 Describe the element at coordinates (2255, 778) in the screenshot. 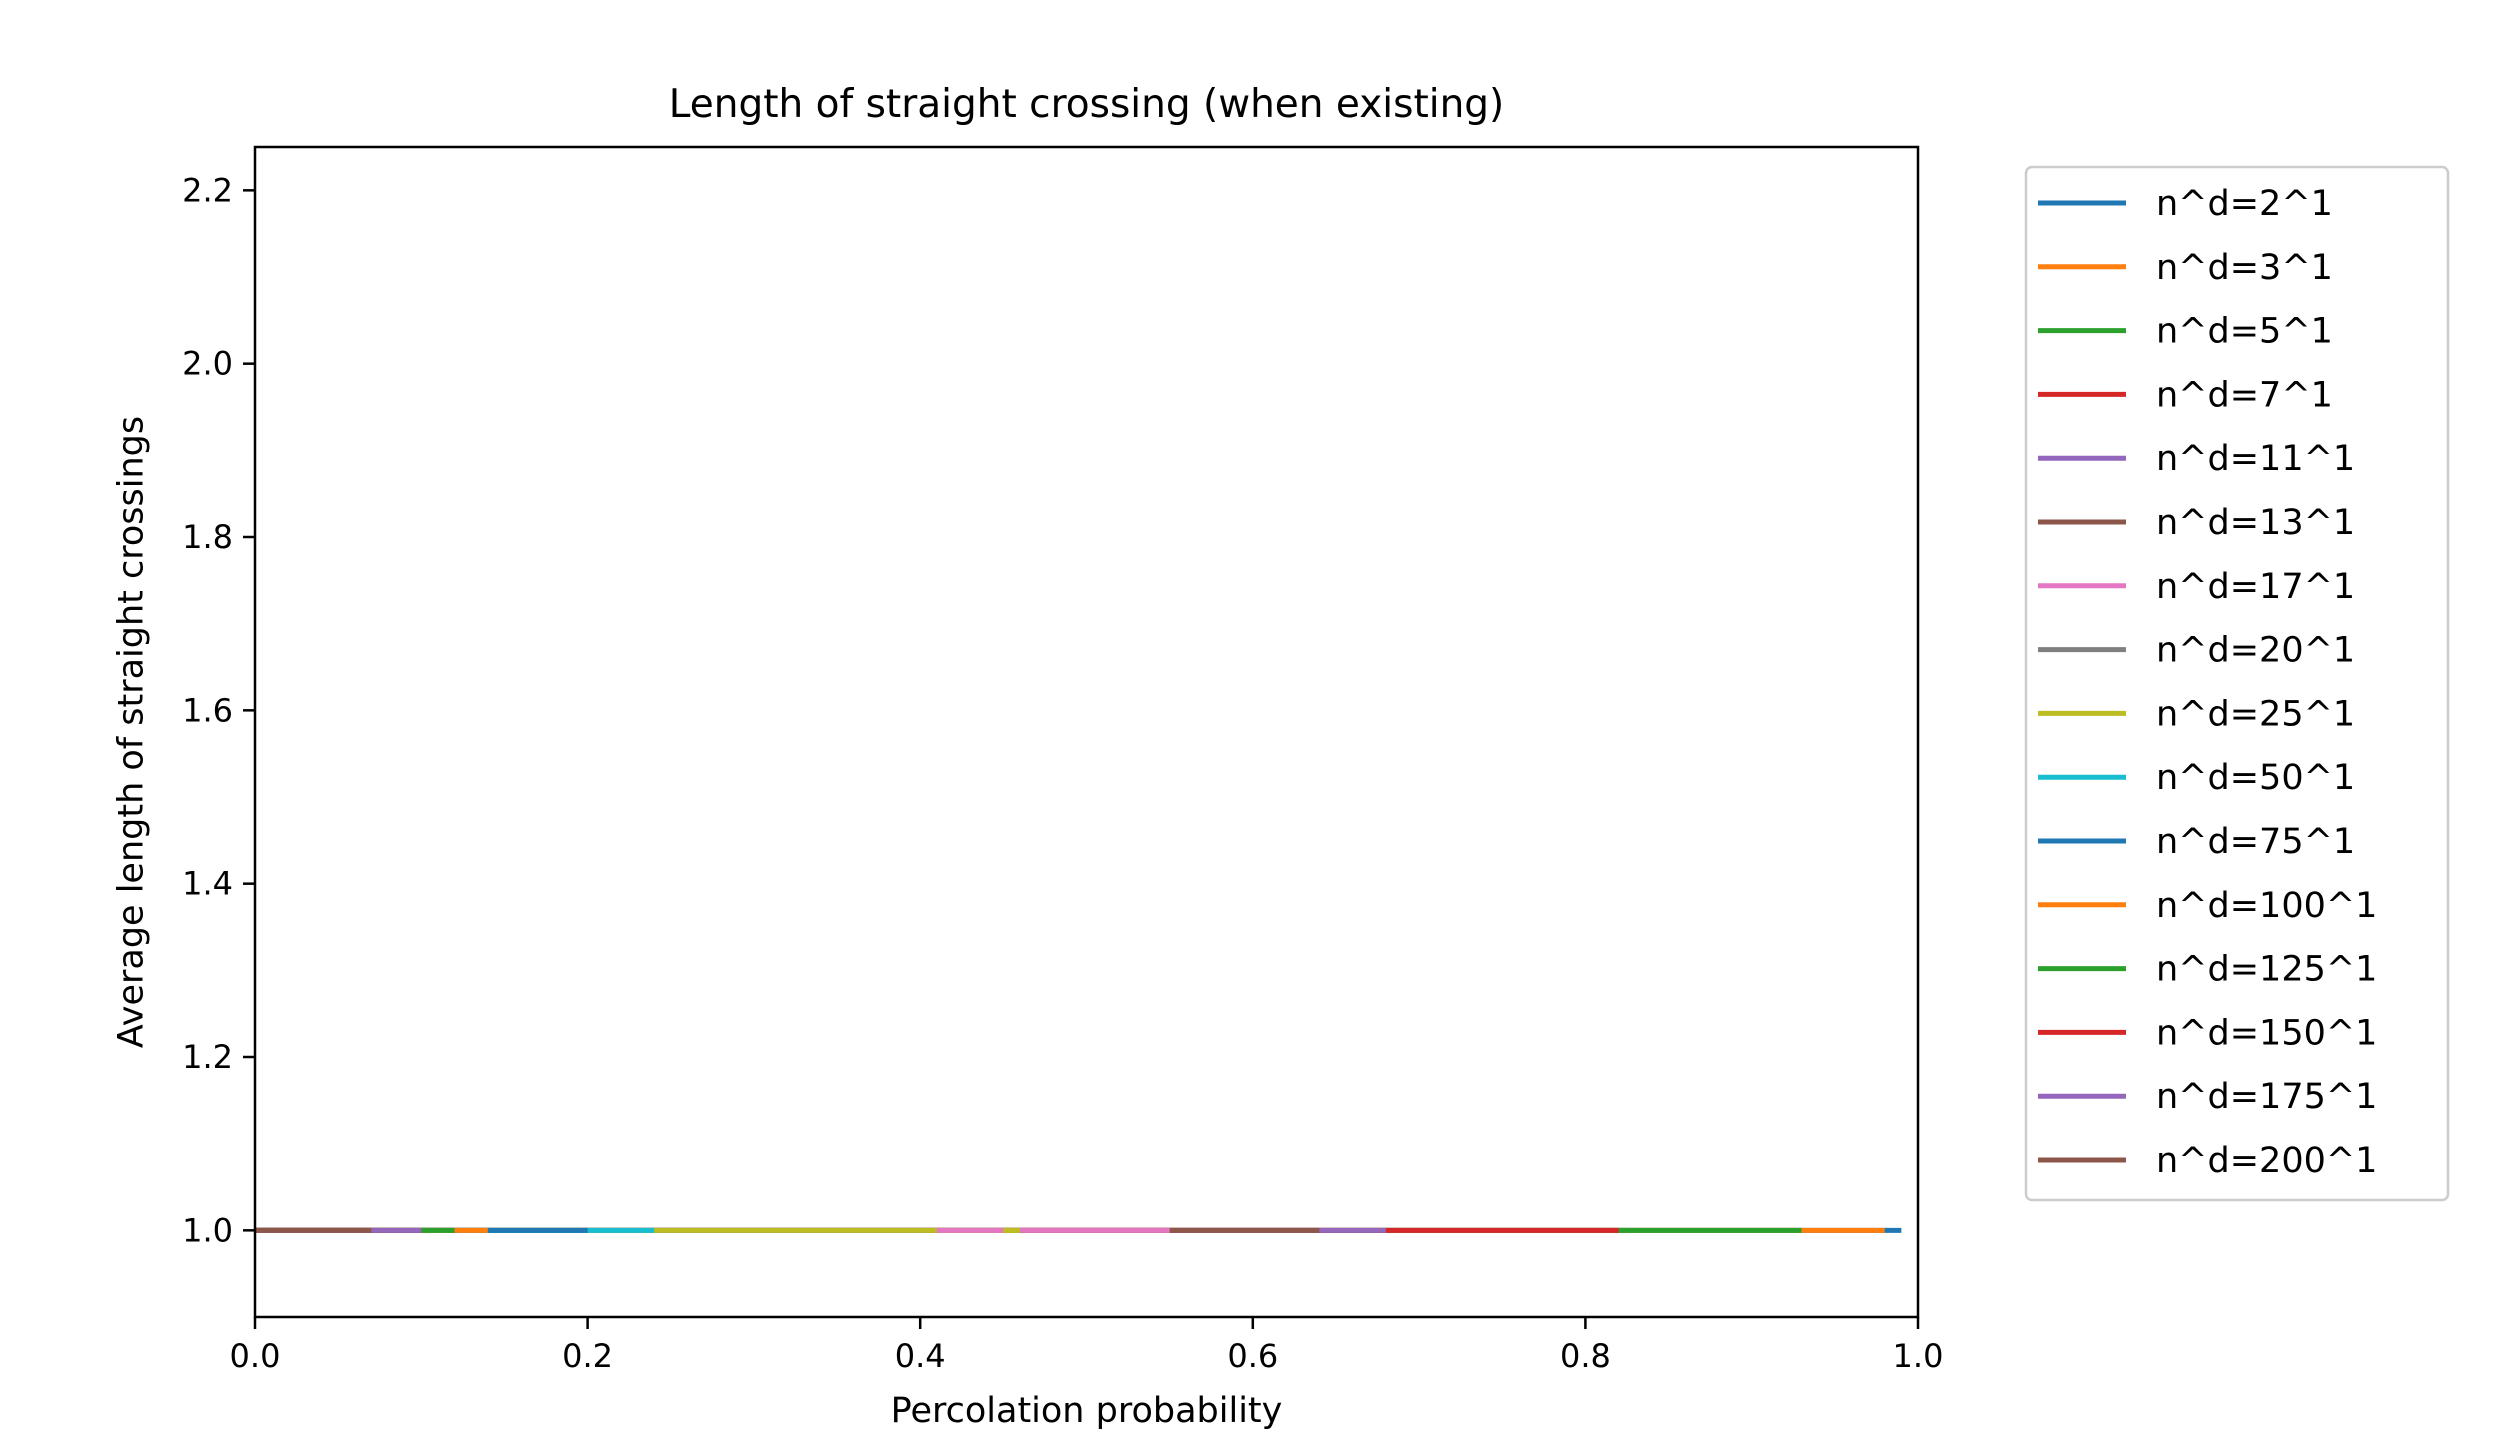

I see `legend-label: n^d=50^1` at that location.